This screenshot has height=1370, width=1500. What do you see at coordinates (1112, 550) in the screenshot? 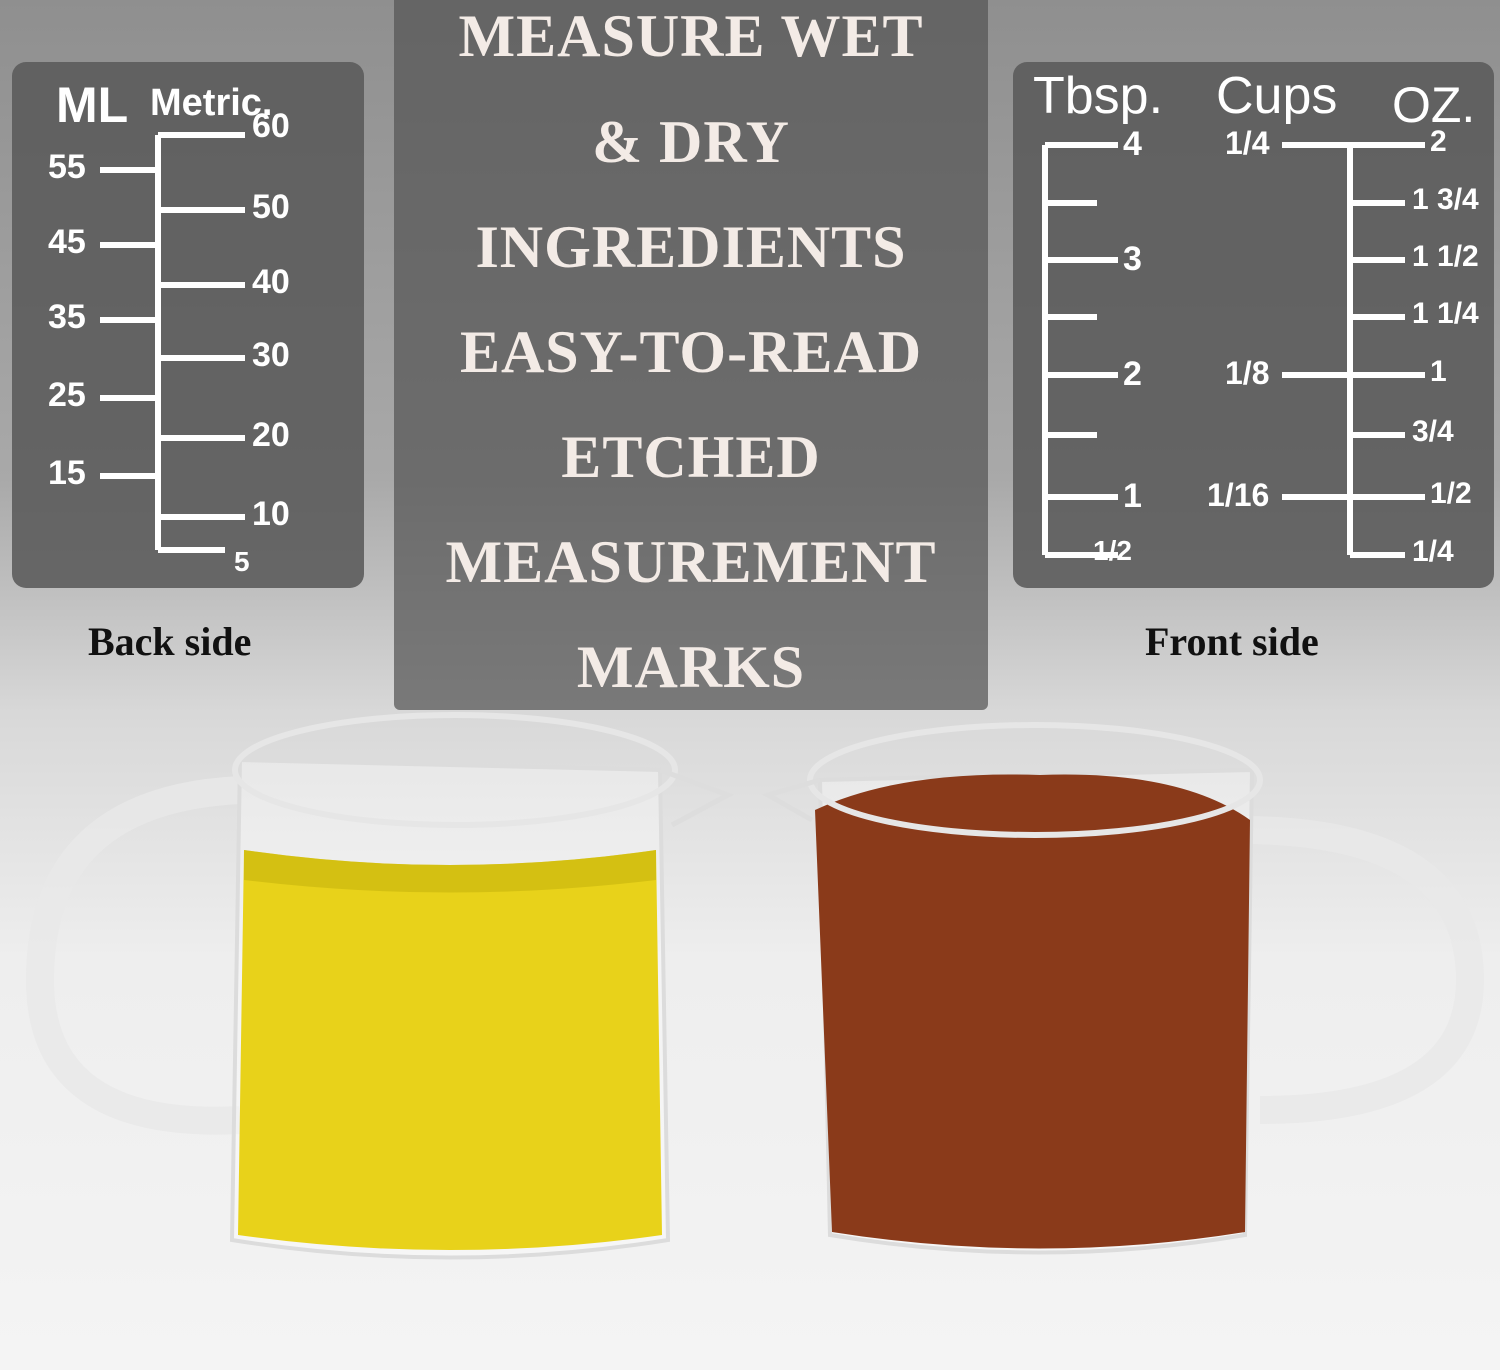
I see `tbsp-label: 1/2` at bounding box center [1112, 550].